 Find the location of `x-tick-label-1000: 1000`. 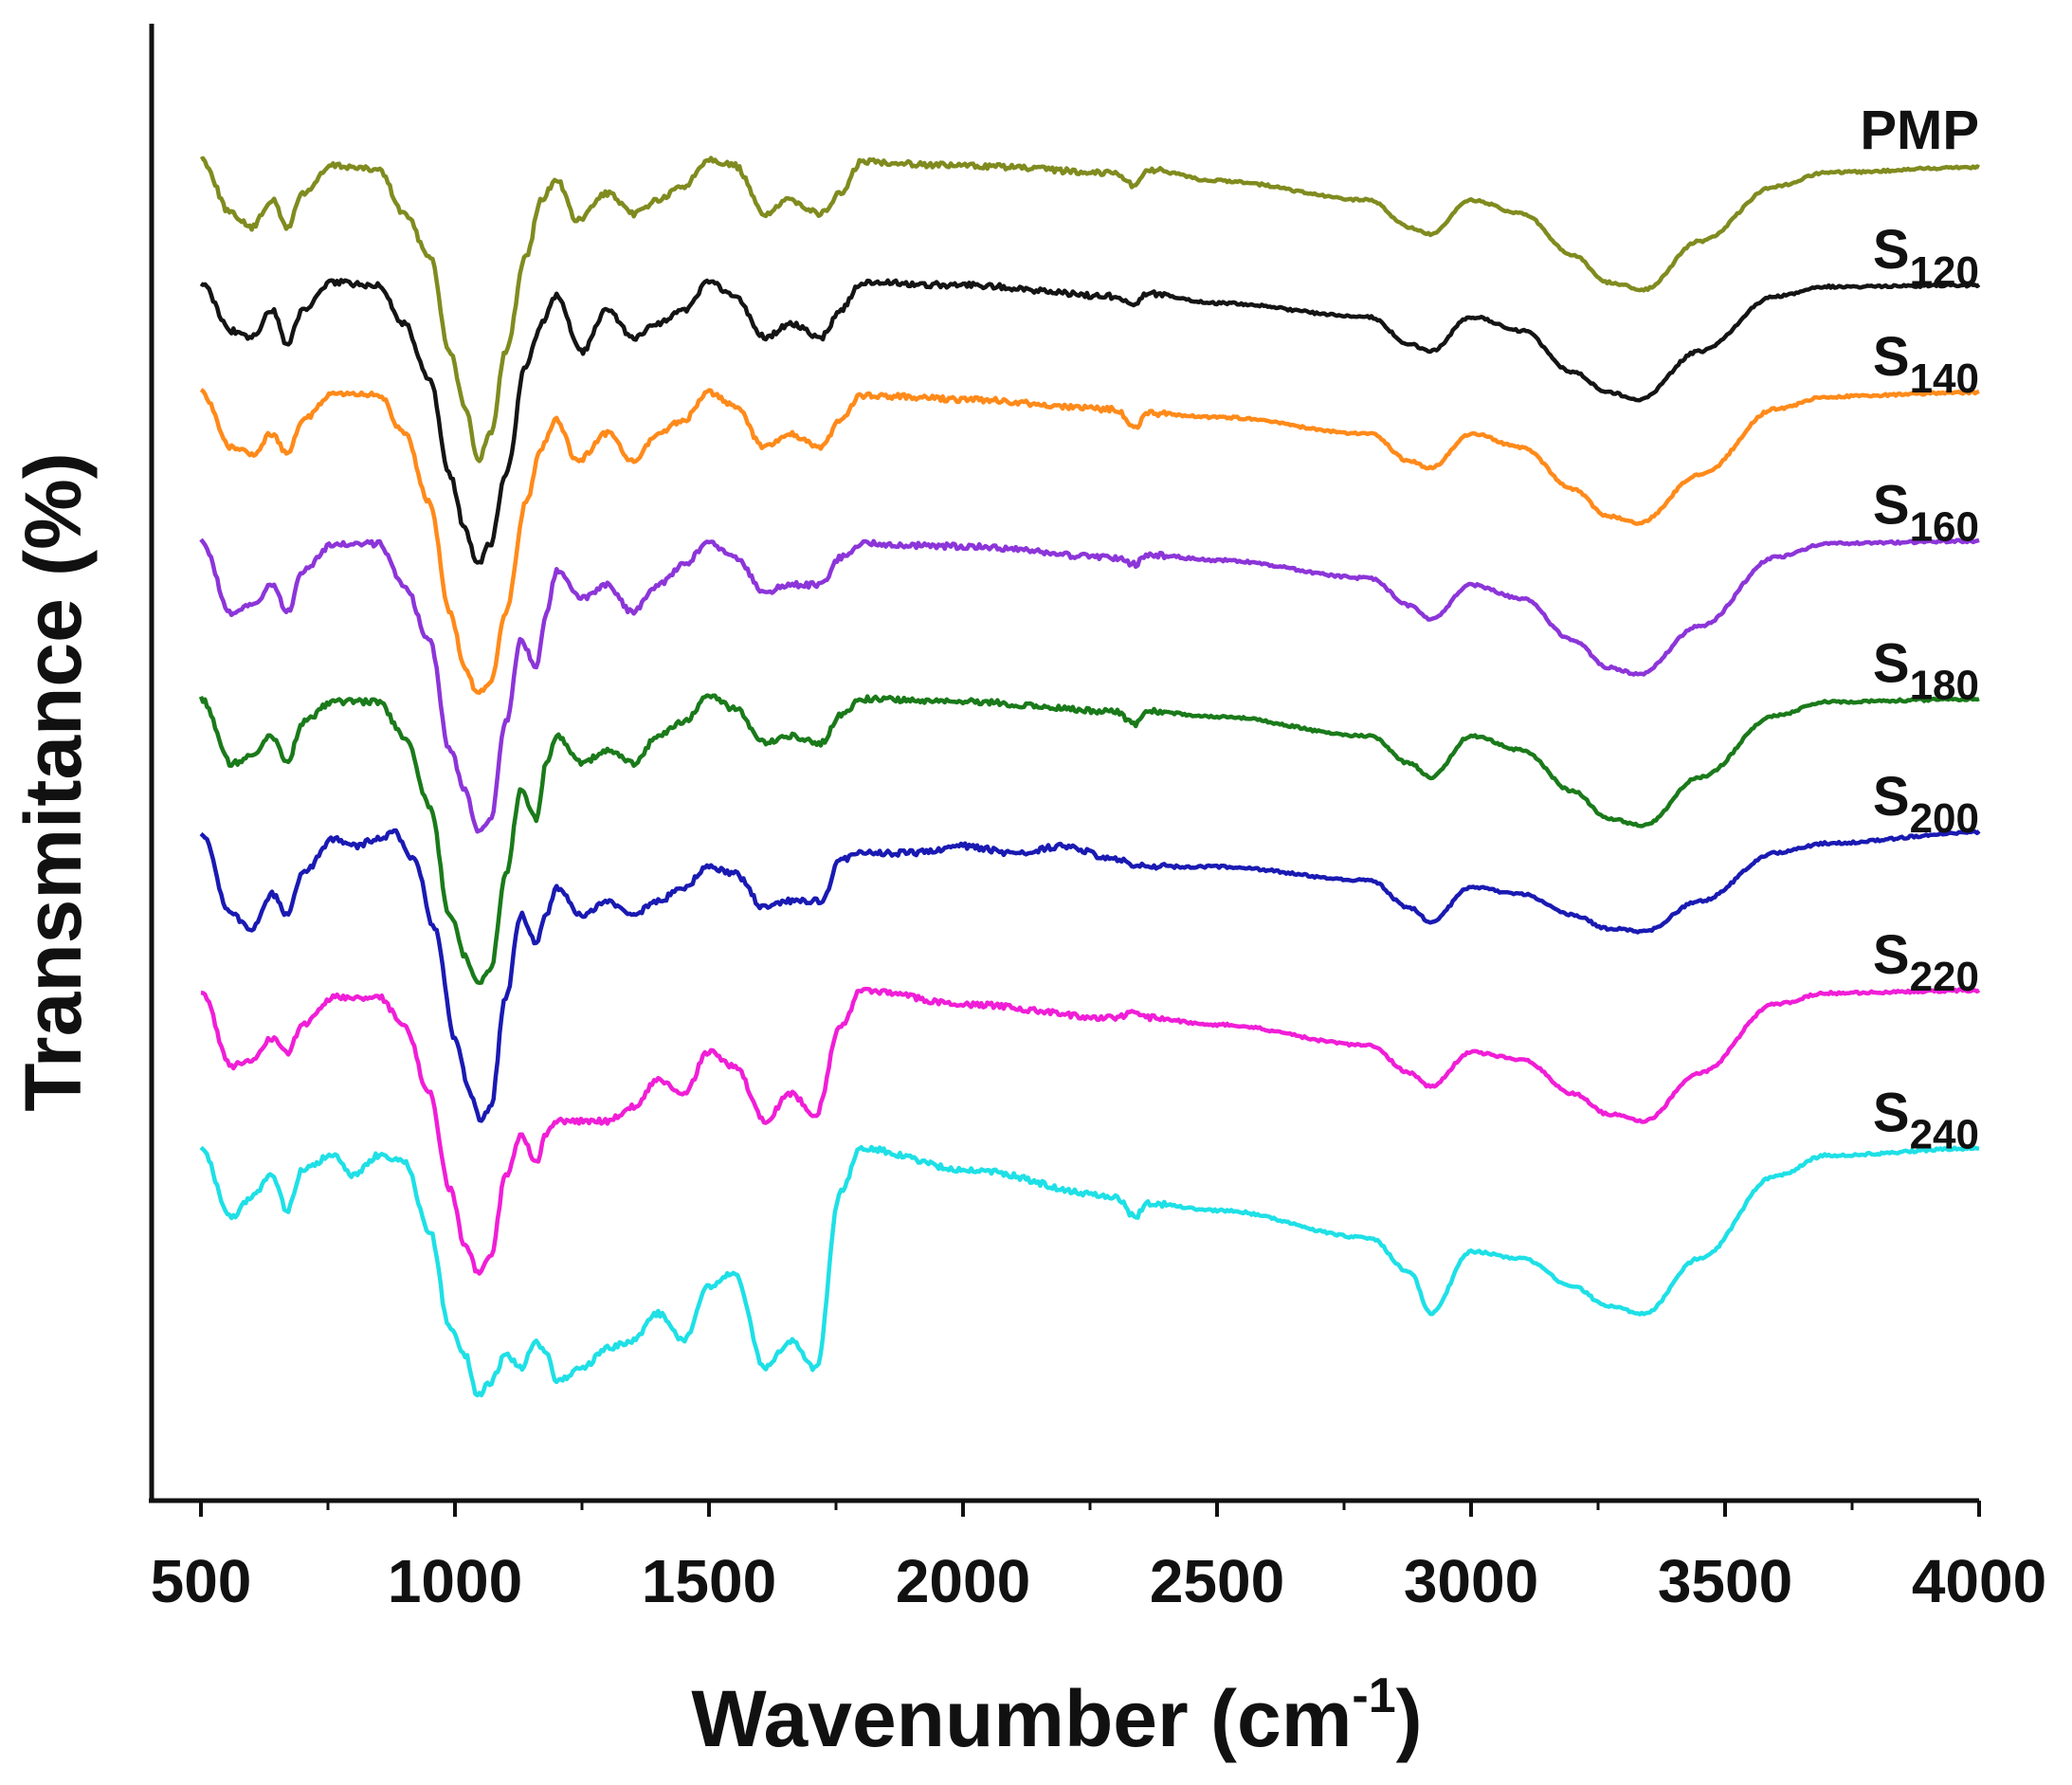

x-tick-label-1000: 1000 is located at coordinates (455, 1581).